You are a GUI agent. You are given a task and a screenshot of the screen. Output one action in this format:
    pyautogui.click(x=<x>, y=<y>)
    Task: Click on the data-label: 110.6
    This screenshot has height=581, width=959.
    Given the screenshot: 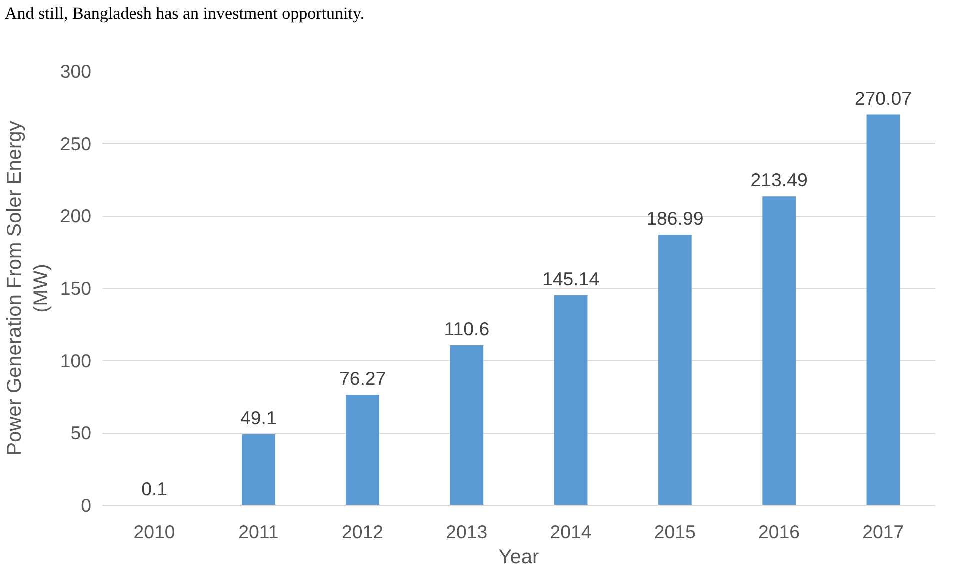 What is the action you would take?
    pyautogui.click(x=467, y=329)
    